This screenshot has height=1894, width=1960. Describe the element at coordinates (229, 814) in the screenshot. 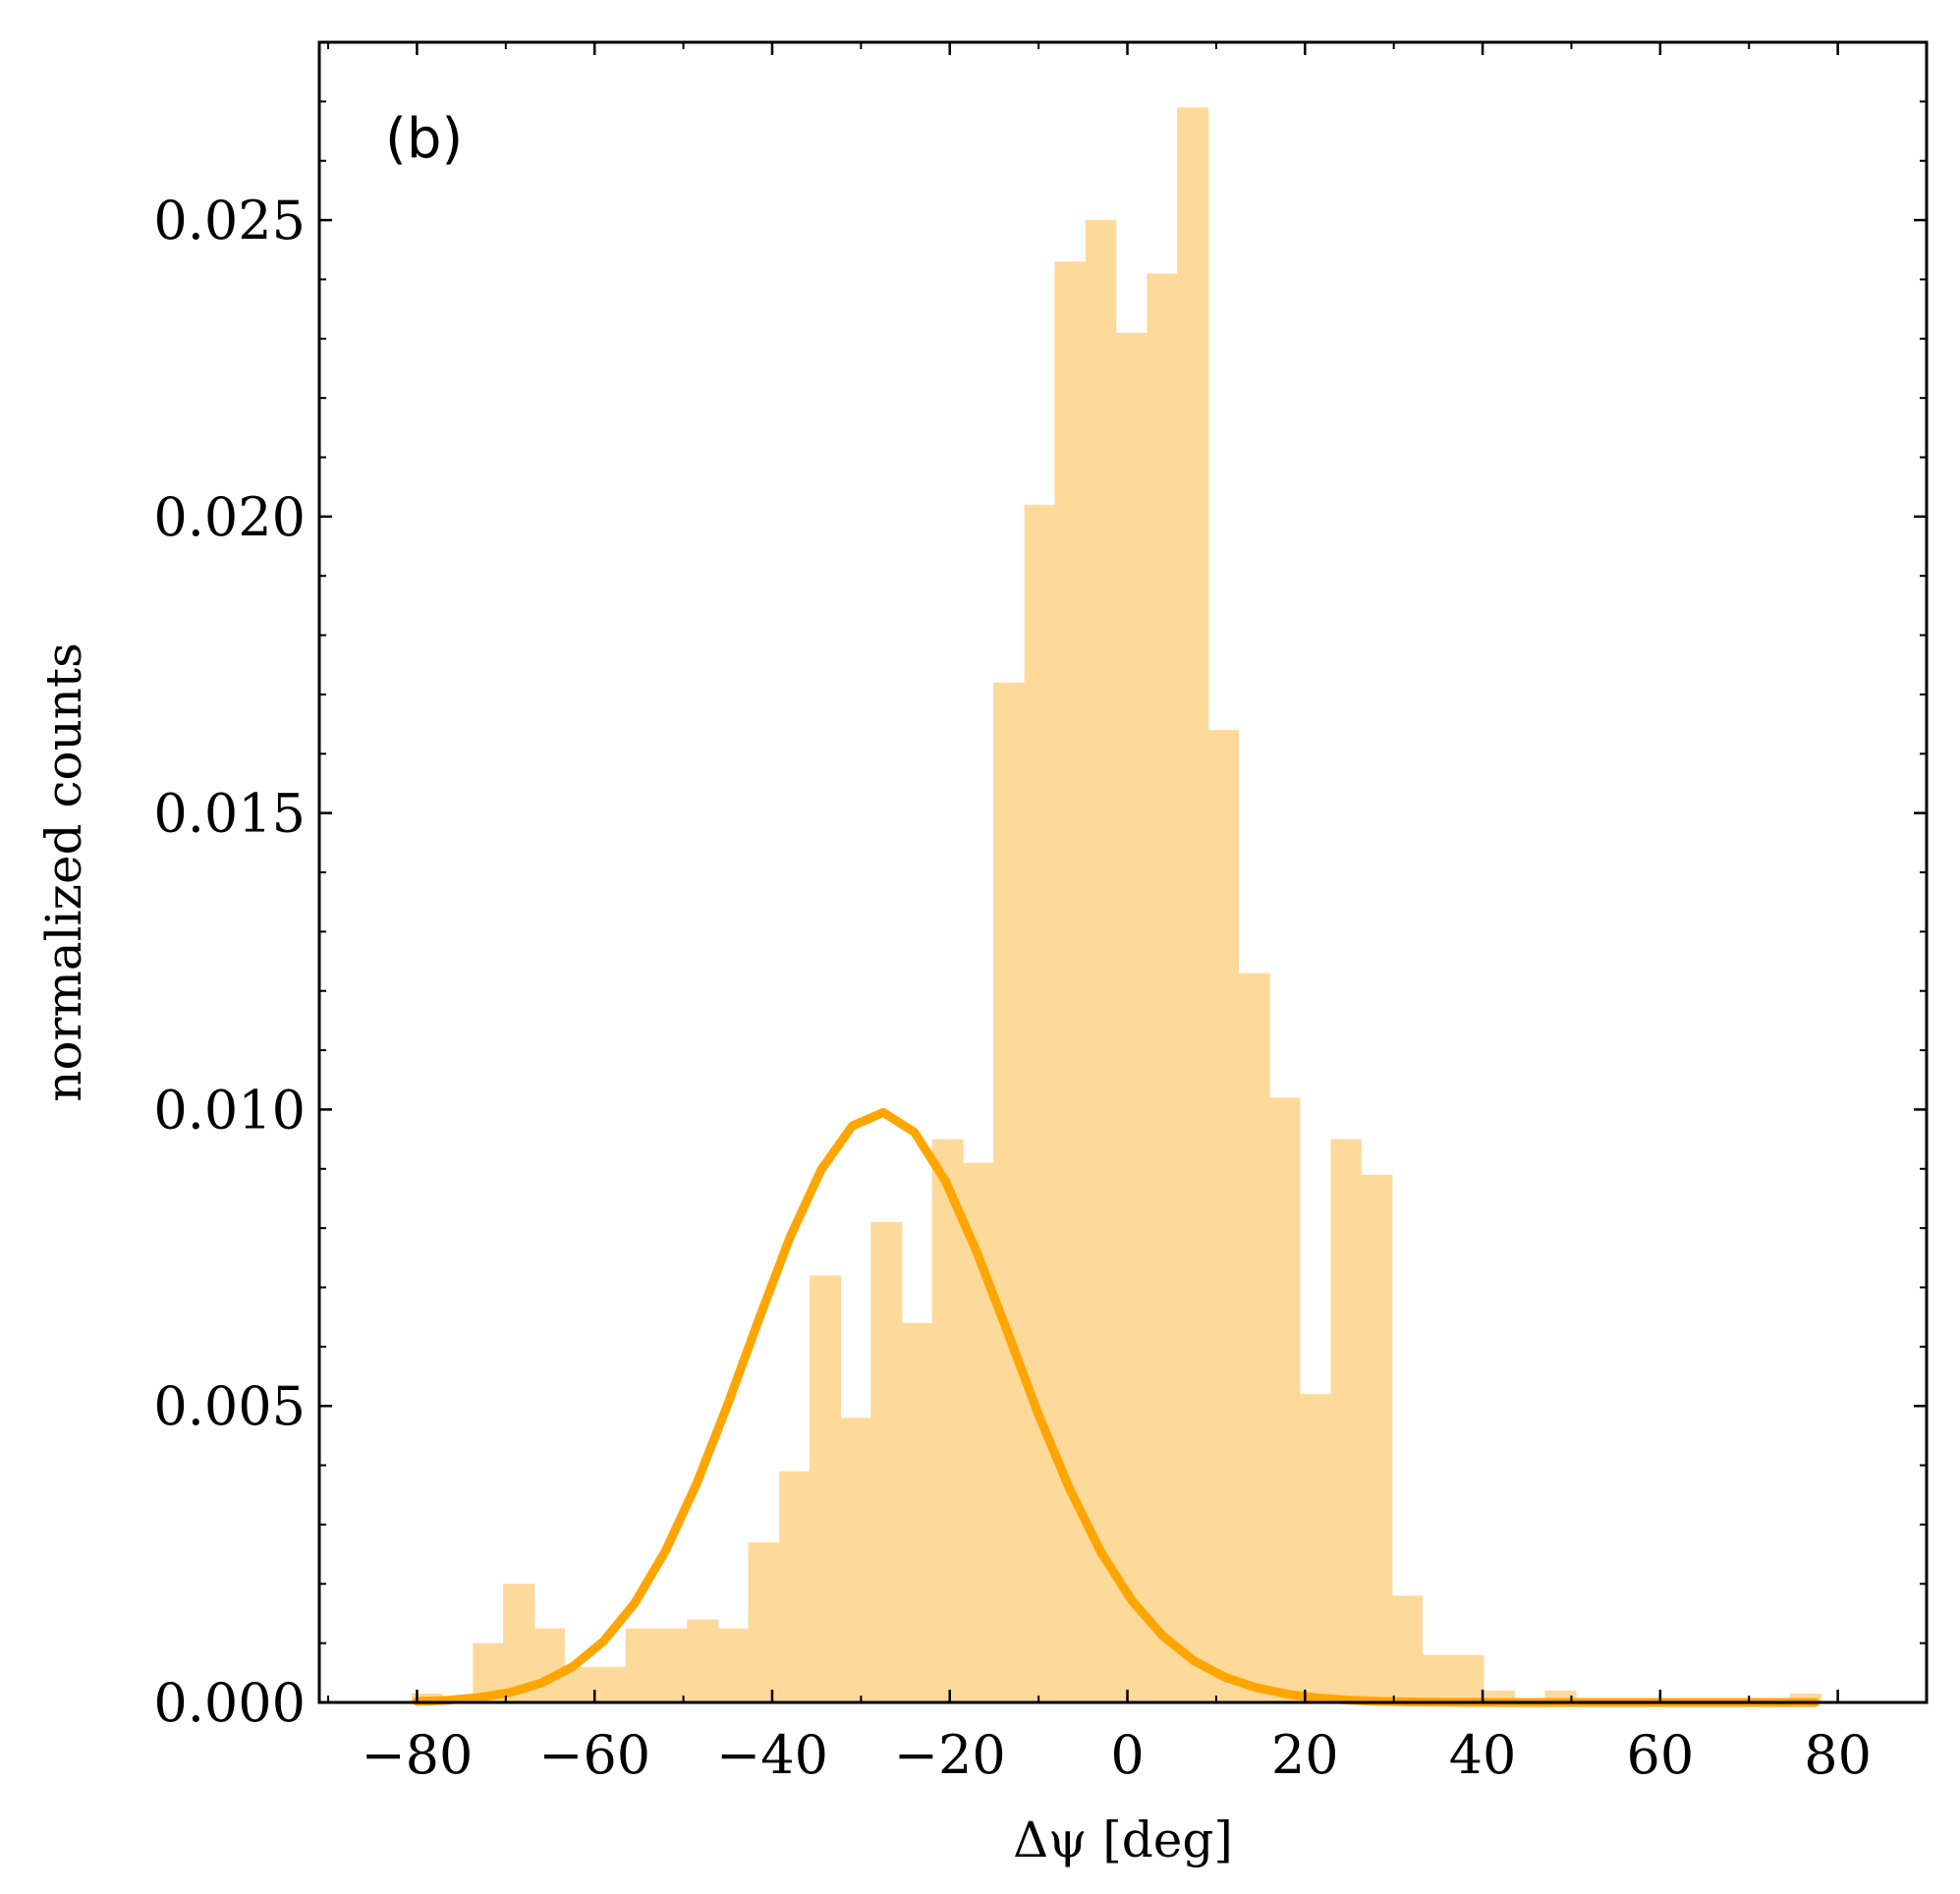

I see `y-tick-label: 0.015` at that location.